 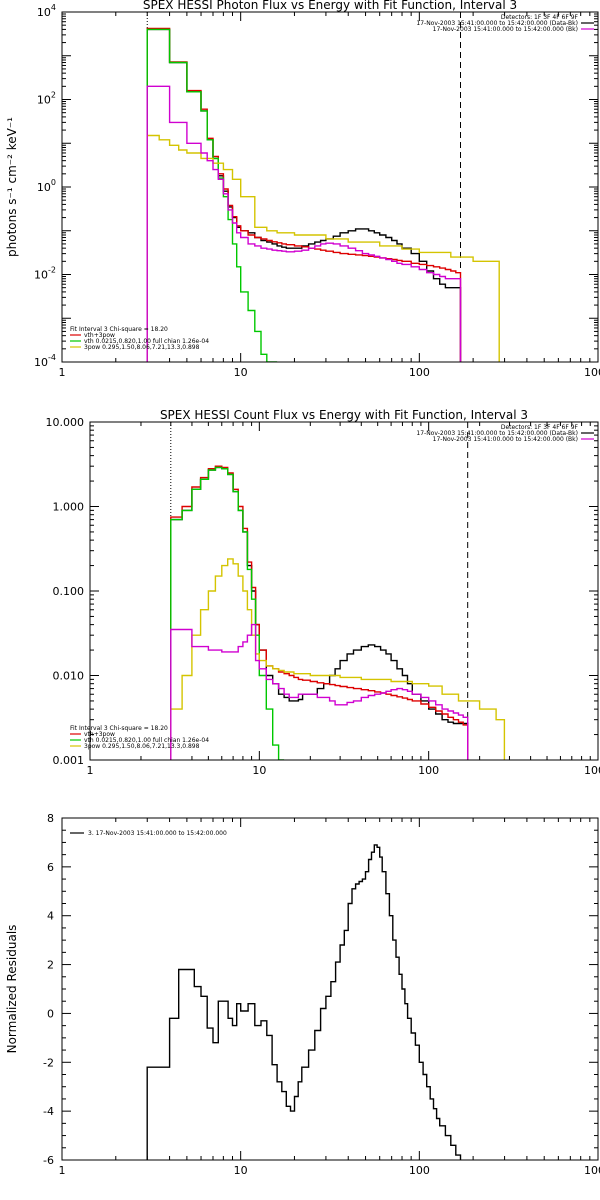 I want to click on y-tick-label: -2, so click(x=48, y=1062).